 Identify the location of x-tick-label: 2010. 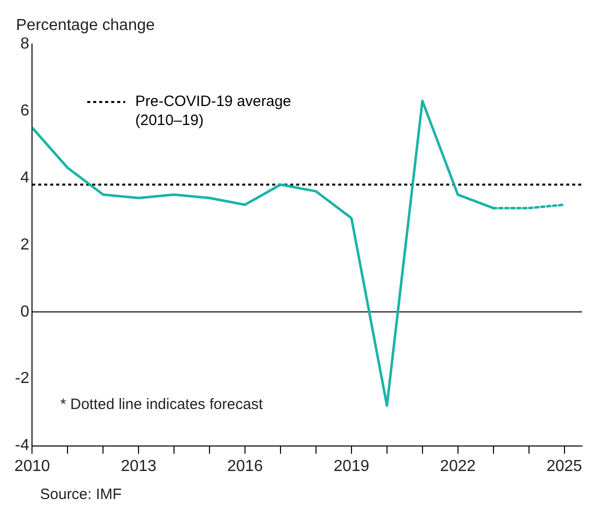
(32, 466).